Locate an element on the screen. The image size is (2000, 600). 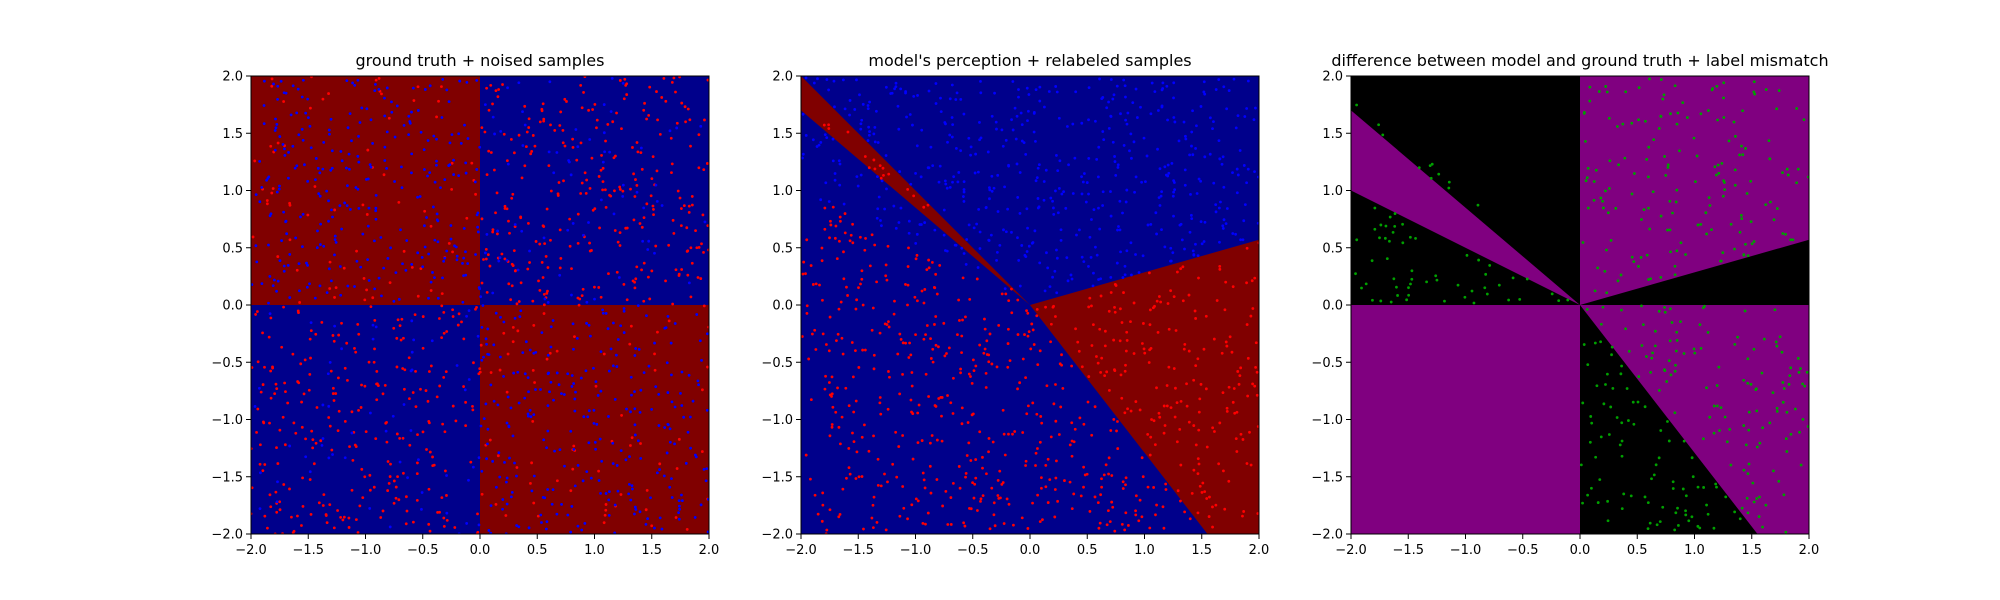
panel-0-ytick-label: 0.0 is located at coordinates (232, 306).